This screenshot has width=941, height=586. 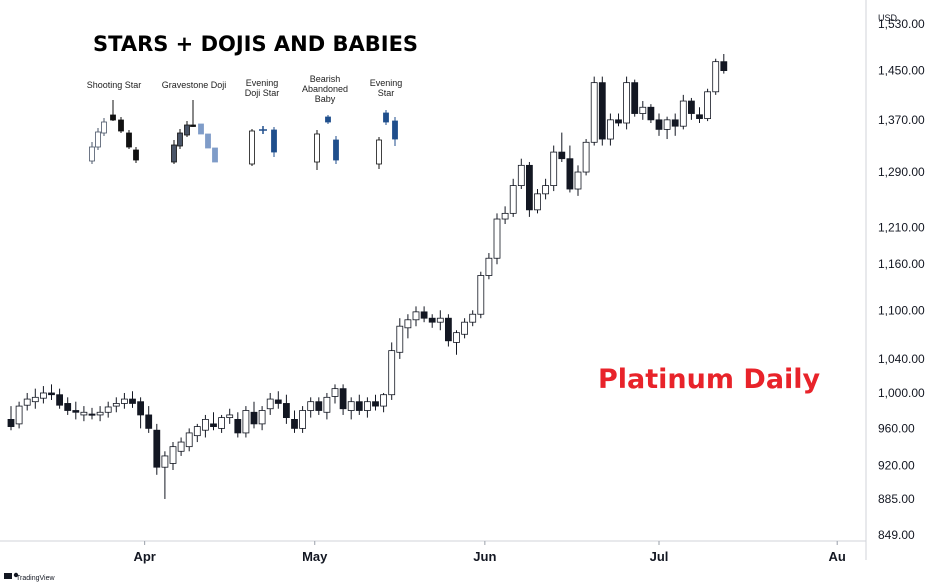 I want to click on chart-headline: STARS + DOJIS AND BABIES, so click(x=255, y=44).